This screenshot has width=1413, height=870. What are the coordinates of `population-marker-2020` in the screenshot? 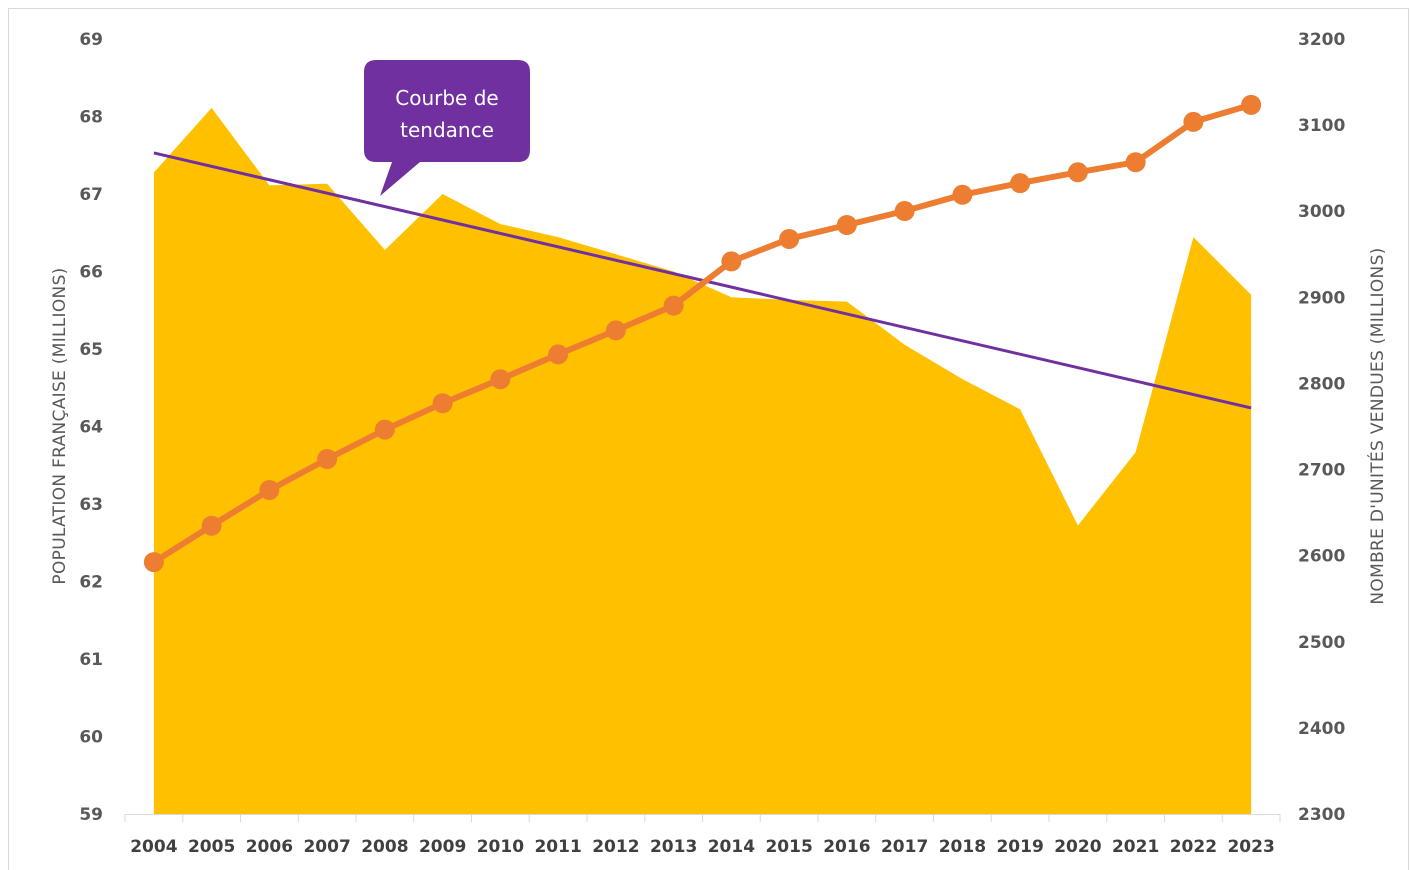 It's located at (1077, 172).